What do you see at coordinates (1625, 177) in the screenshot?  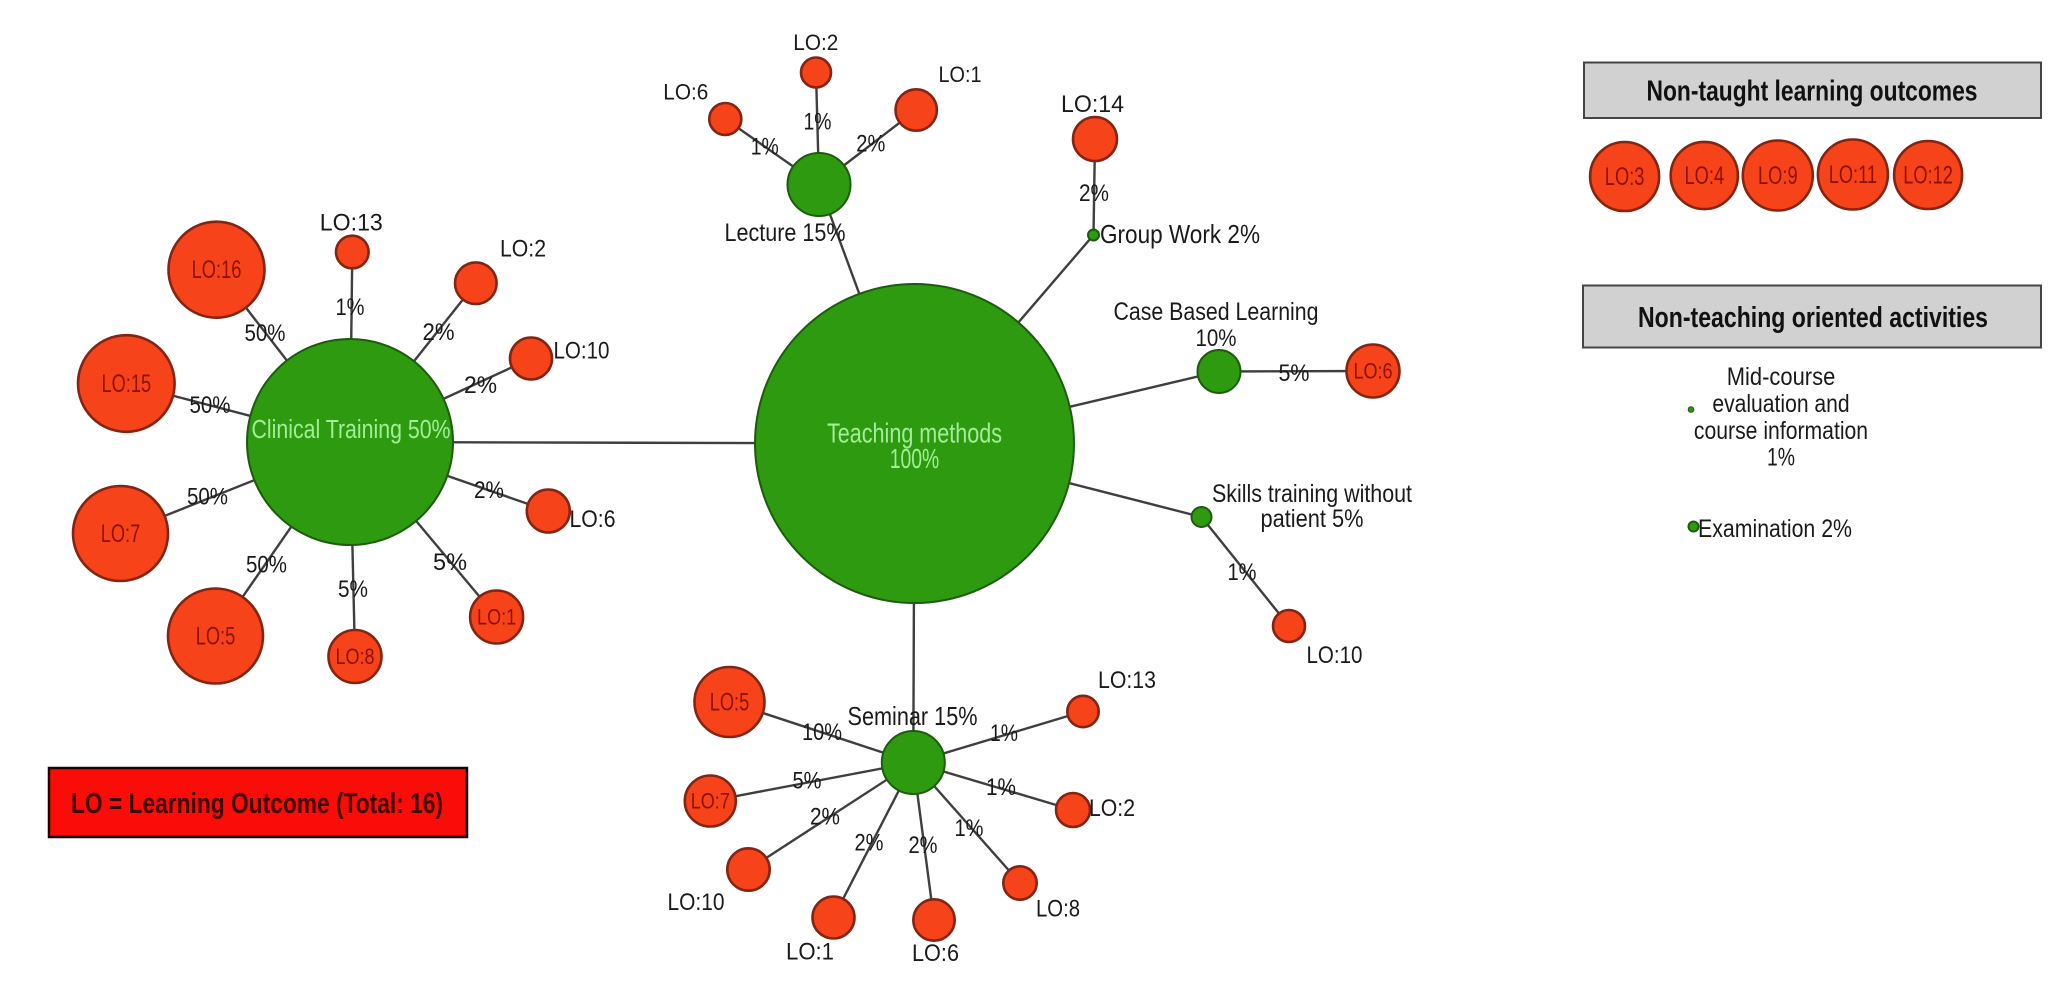 I see `svg-text: LO:3` at bounding box center [1625, 177].